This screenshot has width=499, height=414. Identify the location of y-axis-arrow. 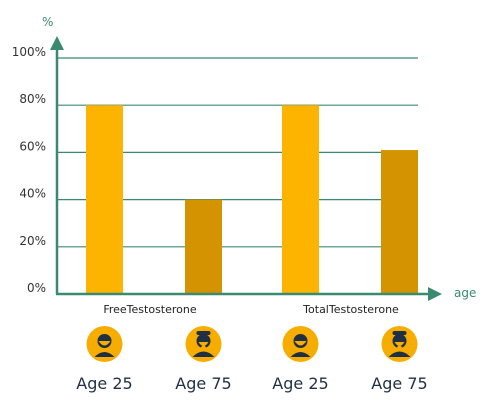
(57, 43).